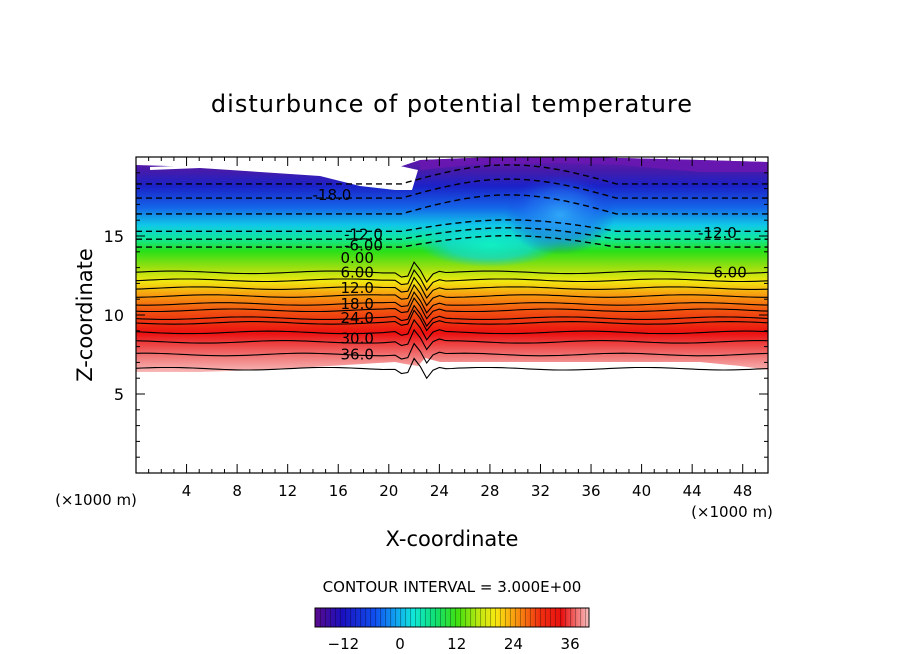  What do you see at coordinates (452, 630) in the screenshot?
I see `colorbar: −12 0 12 24 36` at bounding box center [452, 630].